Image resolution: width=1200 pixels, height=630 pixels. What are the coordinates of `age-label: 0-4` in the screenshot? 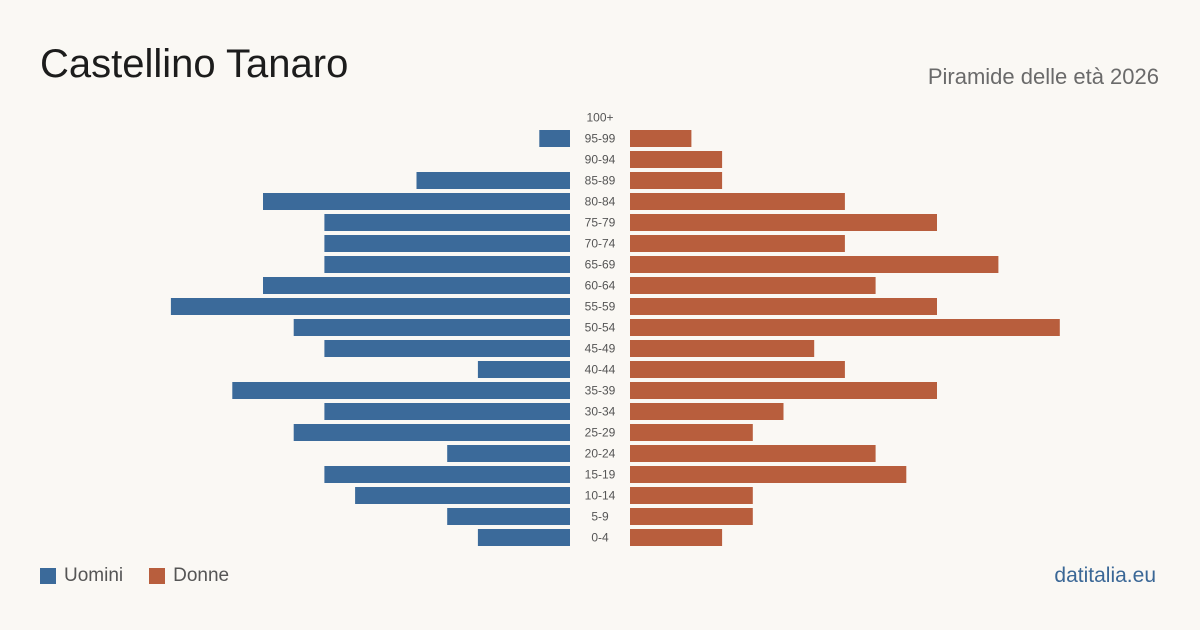 It's located at (600, 538).